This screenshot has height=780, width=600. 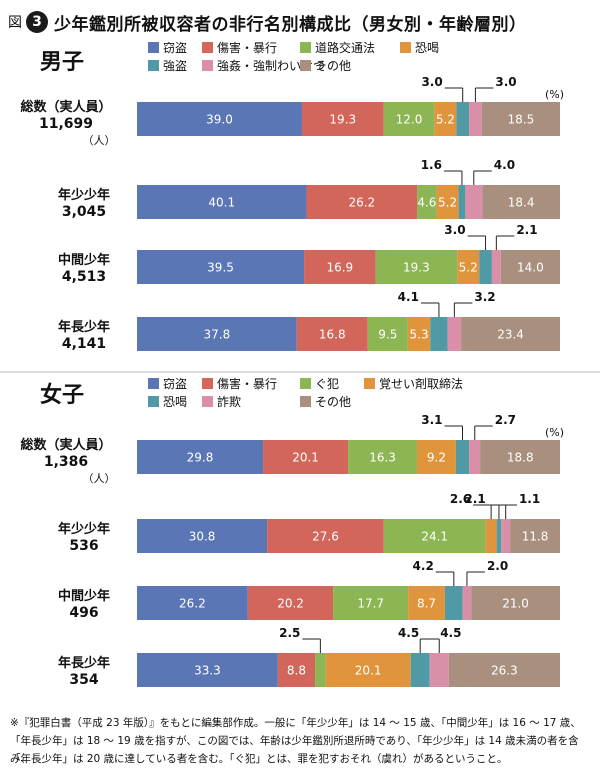 What do you see at coordinates (220, 268) in the screenshot?
I see `data-label-0-2-0: 39.5` at bounding box center [220, 268].